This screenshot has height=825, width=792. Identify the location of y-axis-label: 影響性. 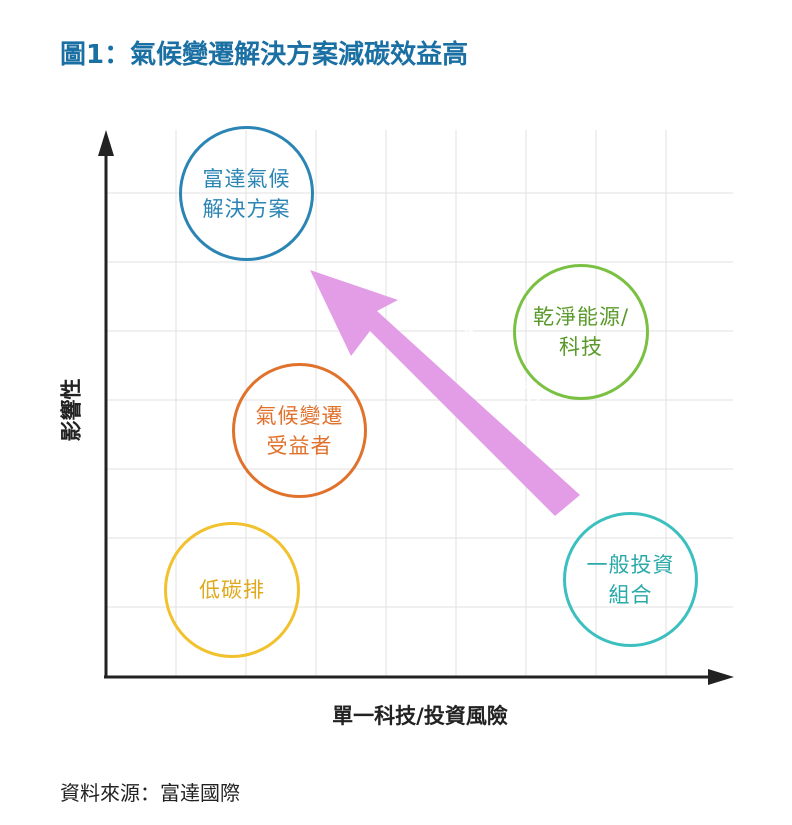
(71, 410).